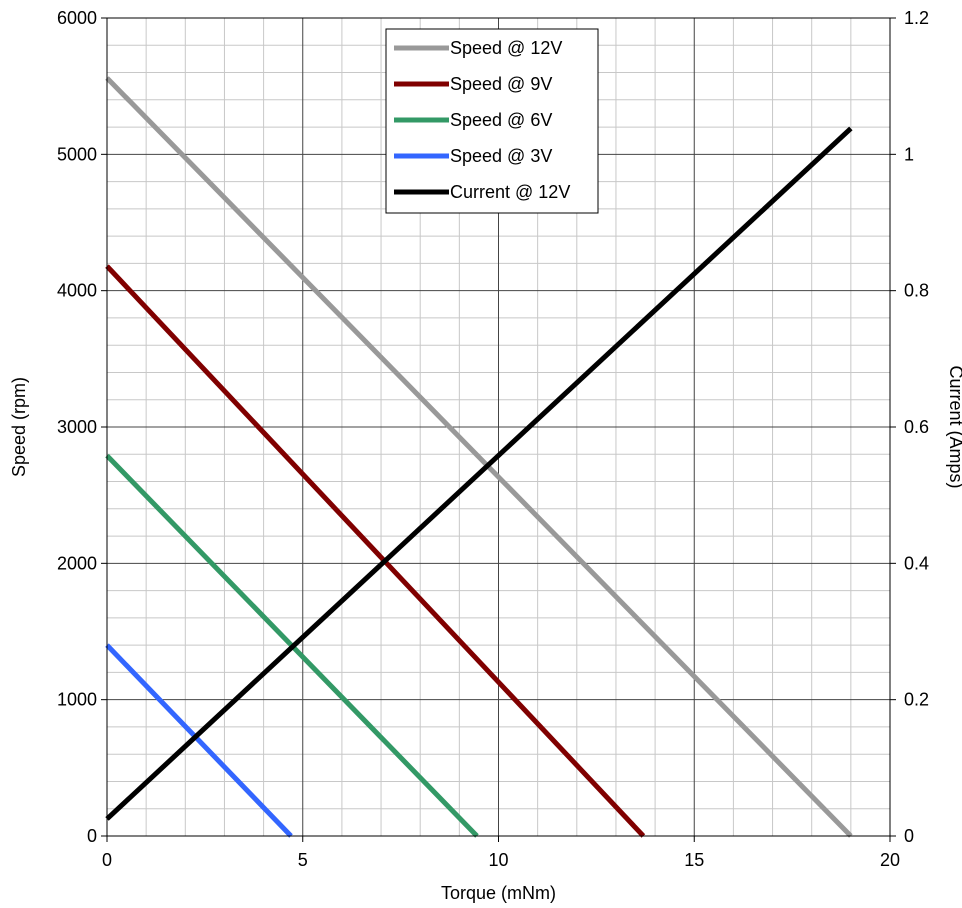 This screenshot has width=962, height=908. Describe the element at coordinates (506, 48) in the screenshot. I see `legend-label: Speed @ 12V` at that location.